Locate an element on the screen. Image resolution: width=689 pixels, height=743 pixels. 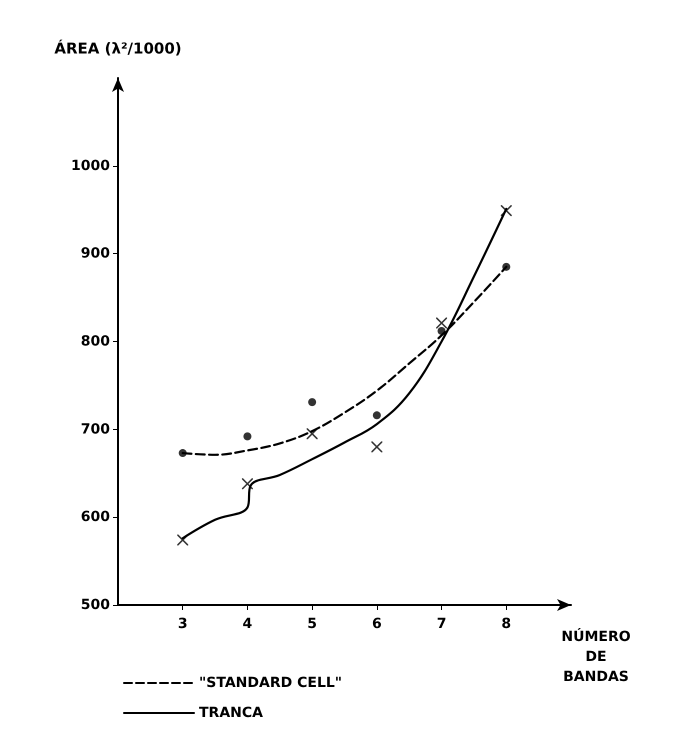
y-tick-label: 700 is located at coordinates (95, 429).